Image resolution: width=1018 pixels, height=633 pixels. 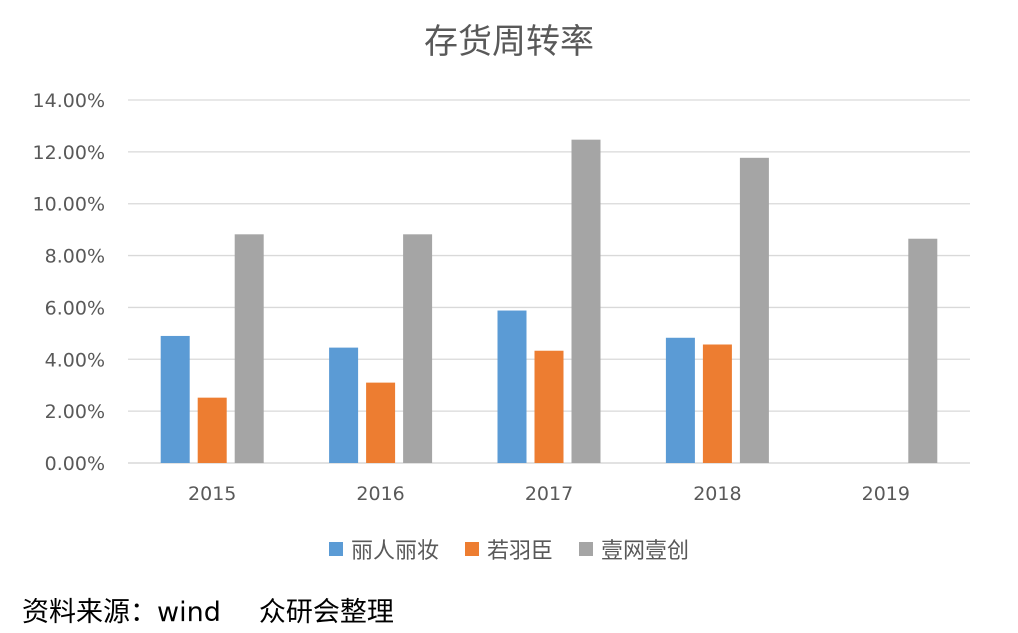 What do you see at coordinates (75, 257) in the screenshot?
I see `y-tick-label: 8.00%` at bounding box center [75, 257].